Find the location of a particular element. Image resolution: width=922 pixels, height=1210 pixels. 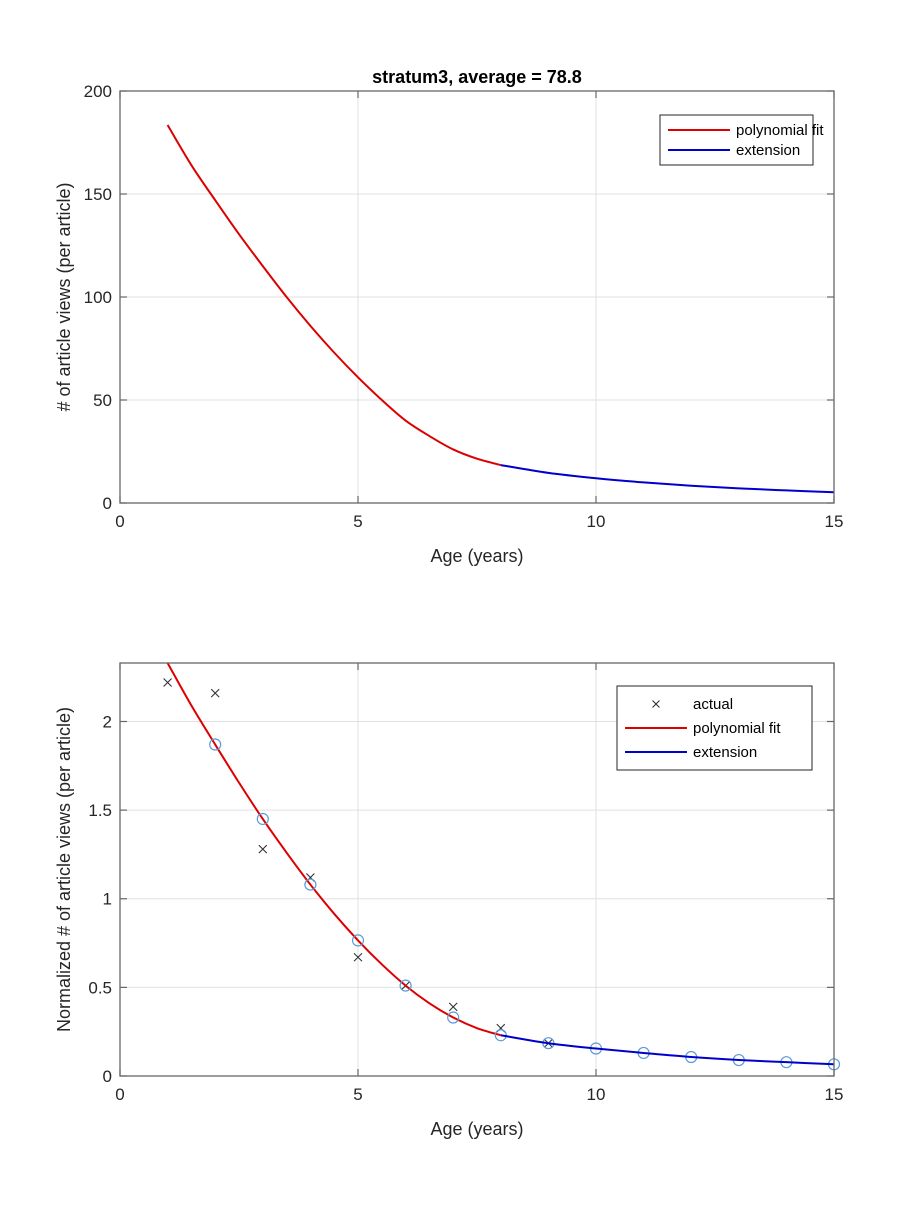

y-tick-label: 100 is located at coordinates (98, 297).